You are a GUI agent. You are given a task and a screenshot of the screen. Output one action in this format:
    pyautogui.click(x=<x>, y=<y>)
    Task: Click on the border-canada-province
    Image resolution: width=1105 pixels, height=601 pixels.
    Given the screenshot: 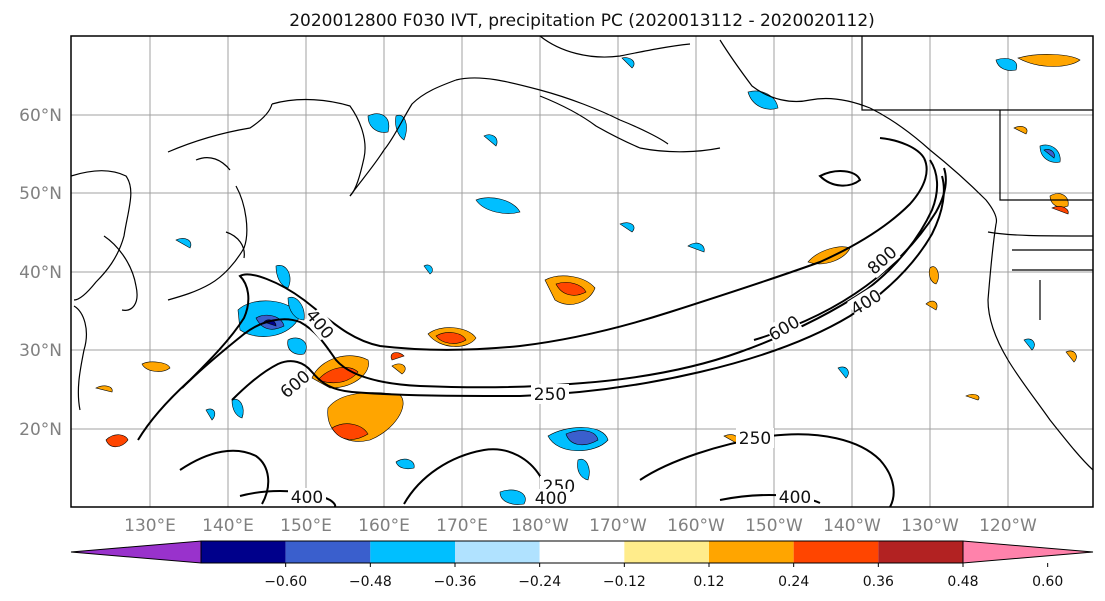 What is the action you would take?
    pyautogui.click(x=1046, y=155)
    